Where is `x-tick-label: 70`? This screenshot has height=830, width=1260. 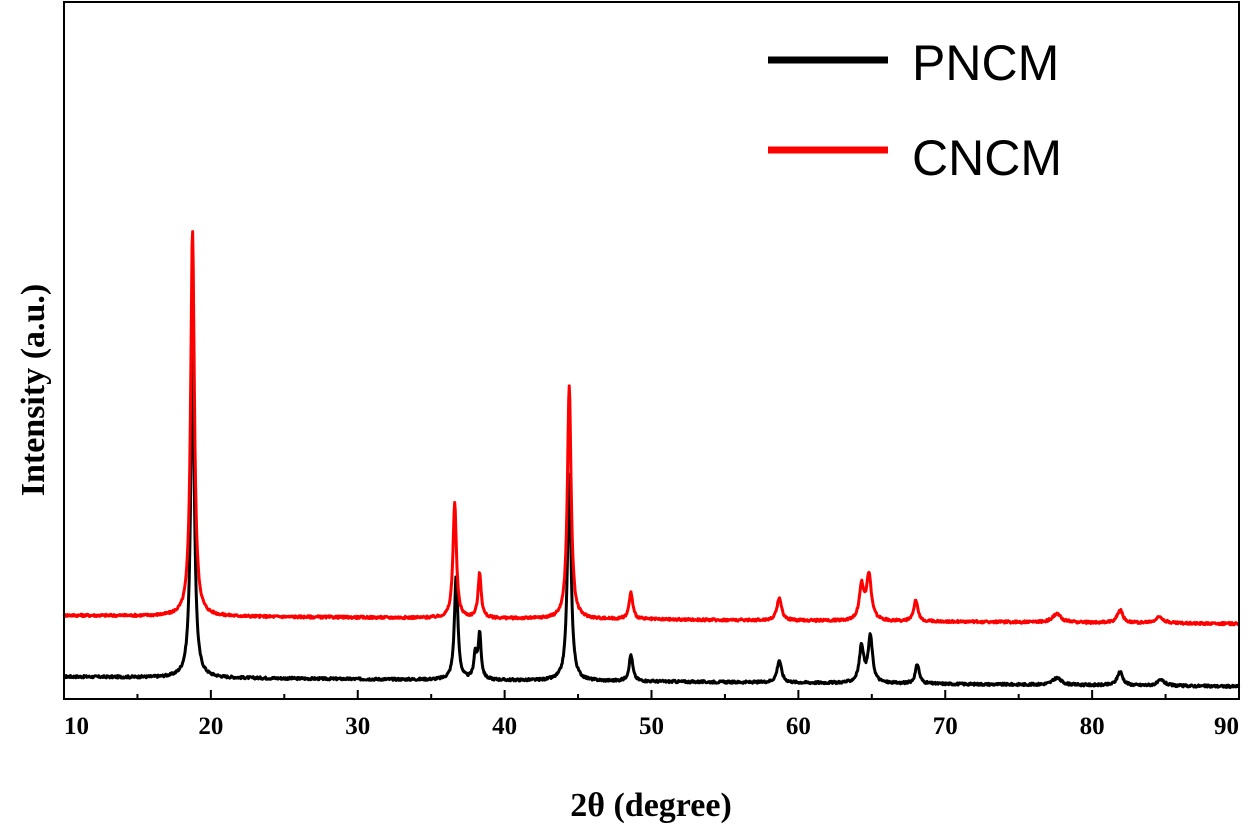 x-tick-label: 70 is located at coordinates (945, 726).